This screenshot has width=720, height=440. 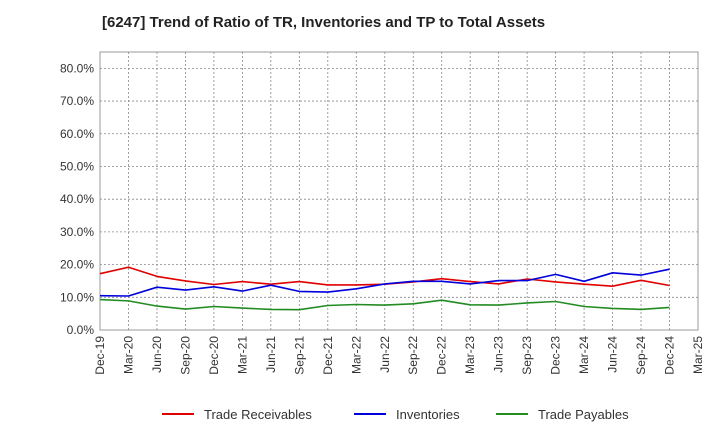 I want to click on x-tick-label: Jun-23, so click(x=499, y=354).